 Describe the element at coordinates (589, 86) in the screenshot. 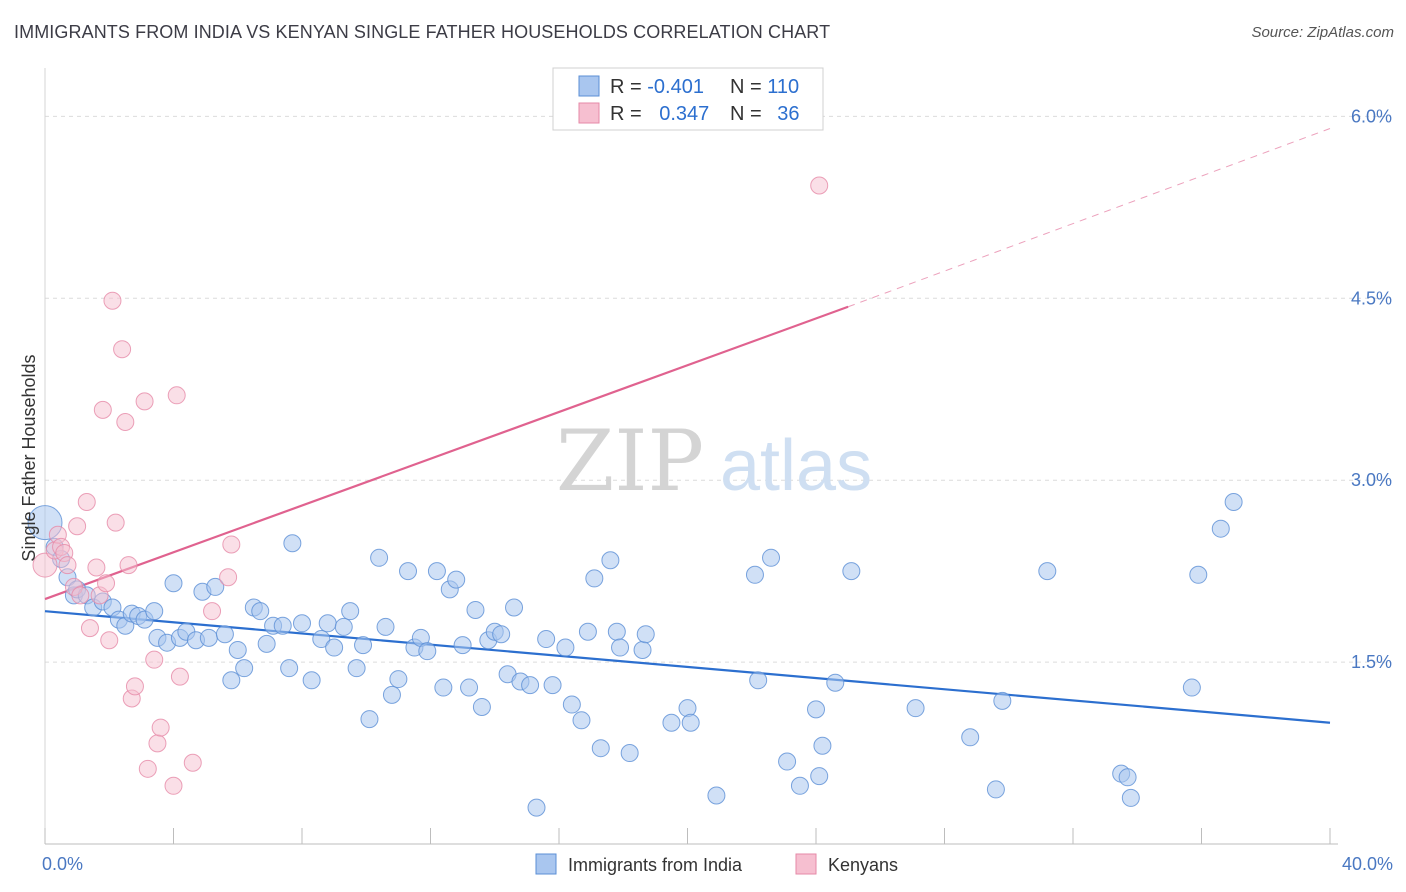

I see `legend-swatch-india` at that location.